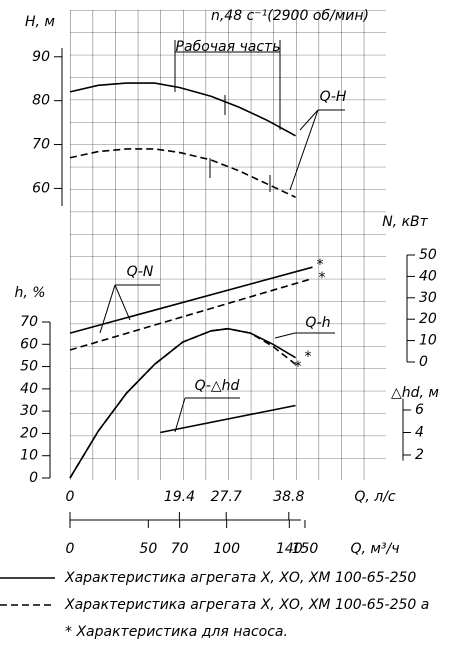  What do you see at coordinates (140, 272) in the screenshot?
I see `annotation: Q-N` at bounding box center [140, 272].